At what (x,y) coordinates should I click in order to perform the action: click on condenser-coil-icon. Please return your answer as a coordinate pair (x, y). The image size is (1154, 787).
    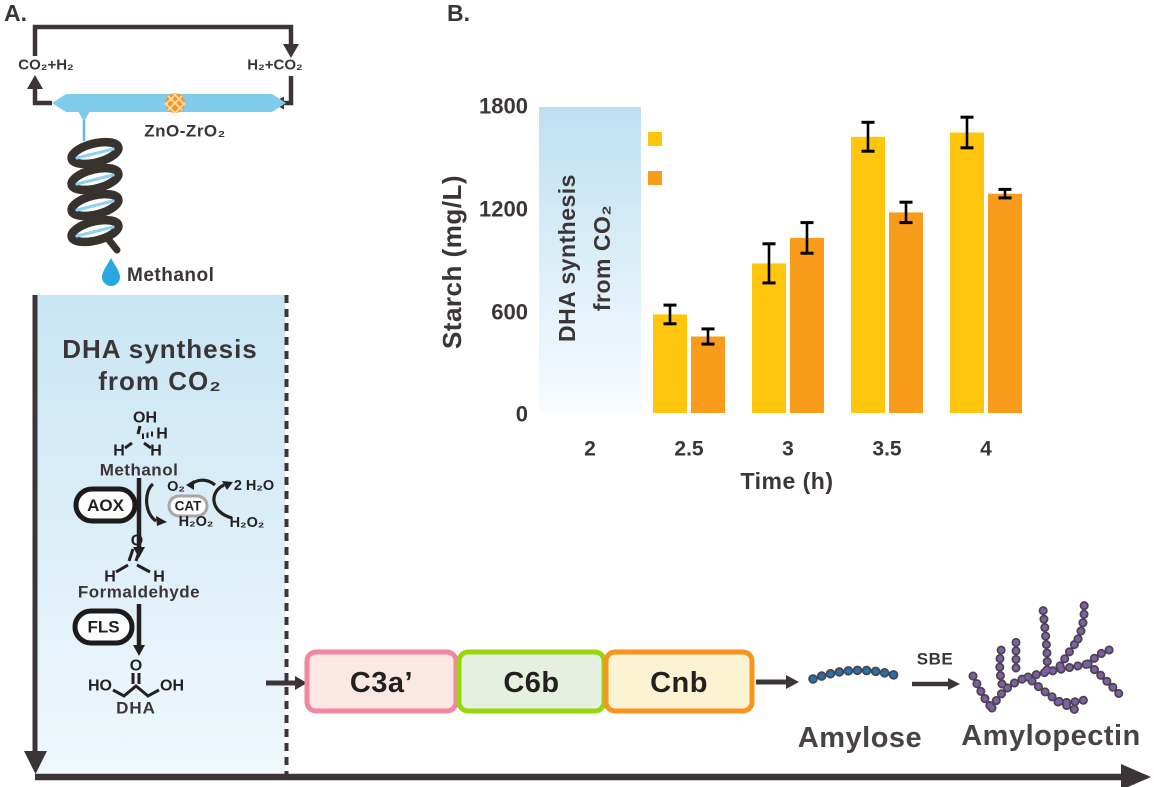
    Looking at the image, I should click on (95, 195).